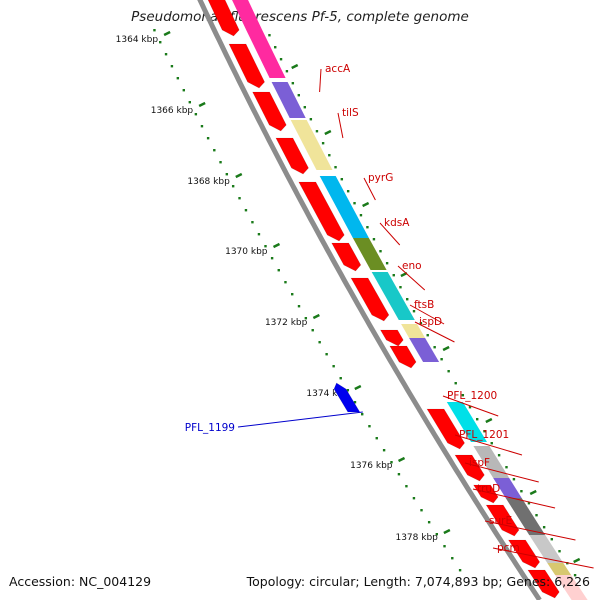  Describe the element at coordinates (412, 266) in the screenshot. I see `gene-label-eno: eno` at that location.